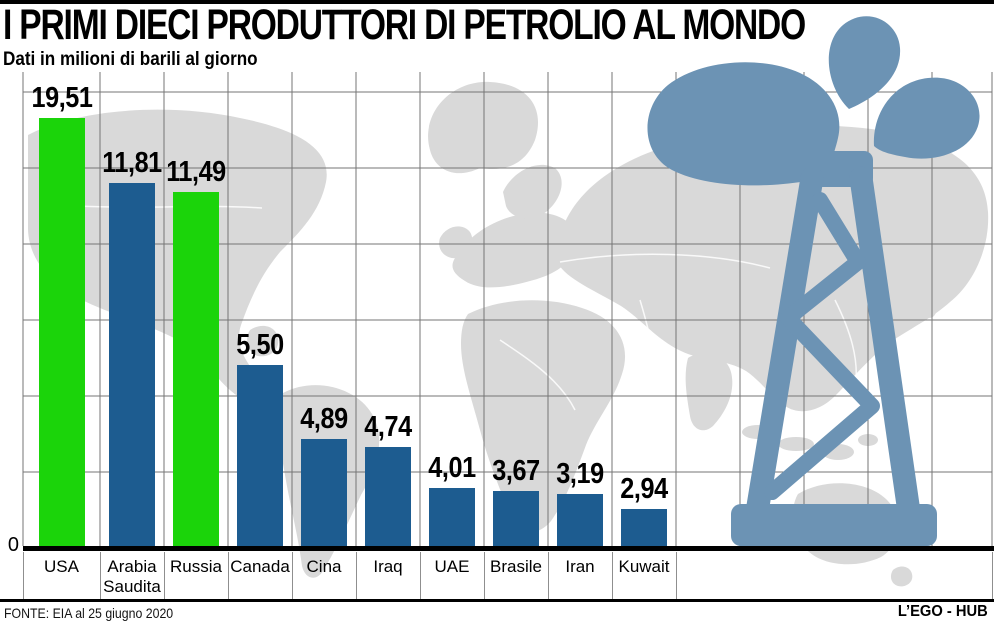 The height and width of the screenshot is (627, 994). What do you see at coordinates (89, 613) in the screenshot?
I see `source-note: FONTE: EIA al 25 giugno 2020` at bounding box center [89, 613].